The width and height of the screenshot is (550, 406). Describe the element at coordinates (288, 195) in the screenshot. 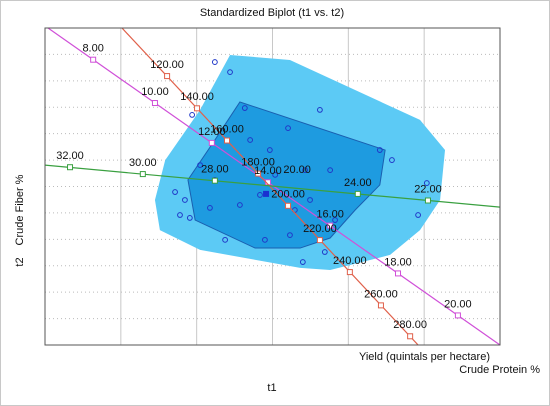

I see `biplot-tick-label: 200.00` at that location.